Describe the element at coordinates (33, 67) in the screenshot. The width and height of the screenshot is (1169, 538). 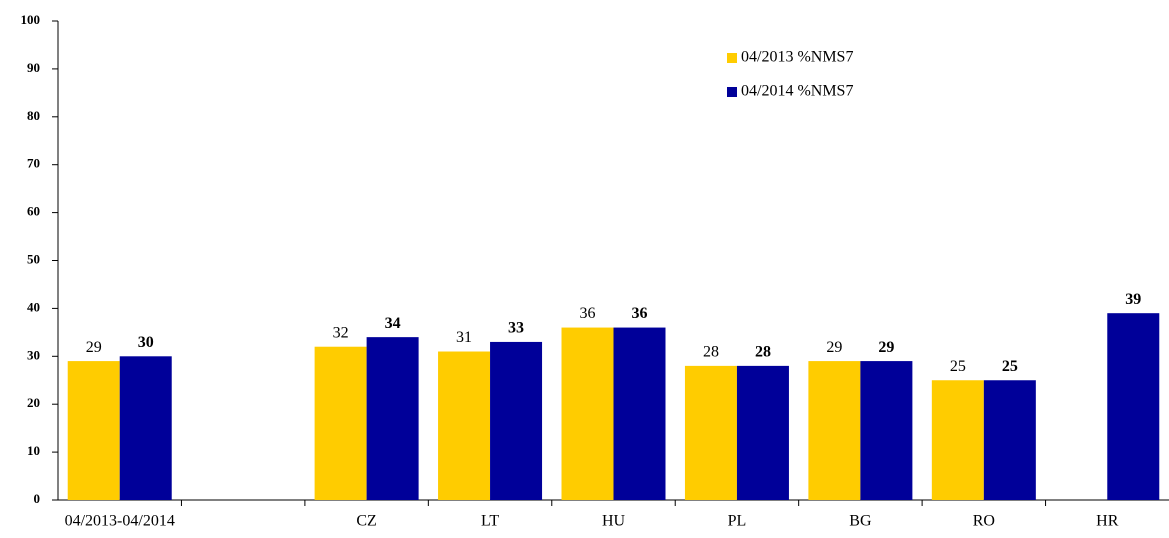
I see `y-tick-label: 90` at that location.